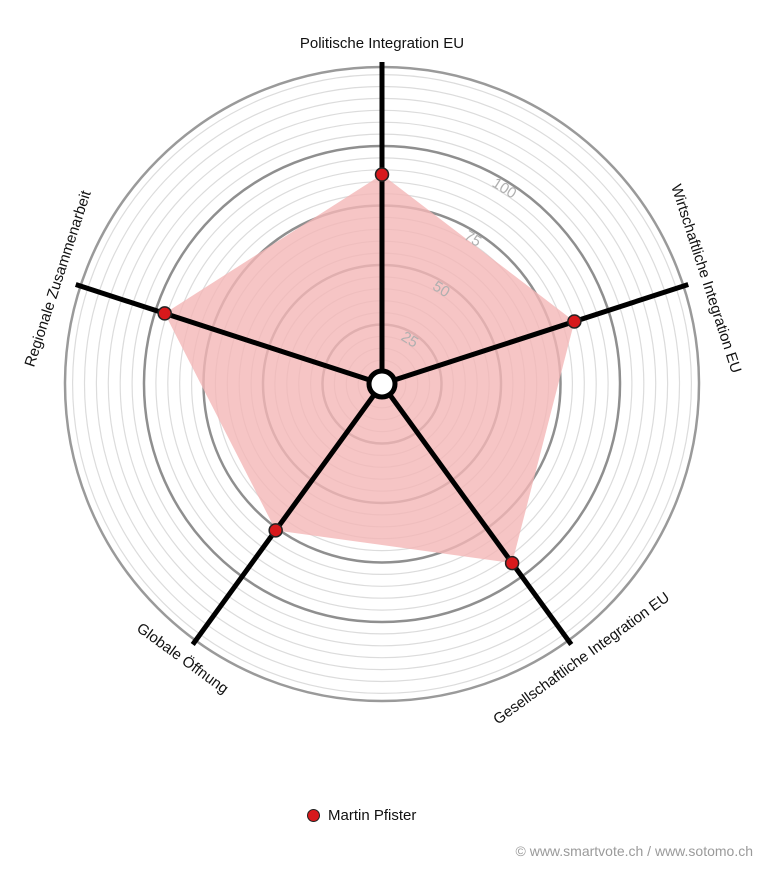 This screenshot has width=767, height=873. I want to click on axis-label: Gesellschaftliche Integration EU, so click(581, 658).